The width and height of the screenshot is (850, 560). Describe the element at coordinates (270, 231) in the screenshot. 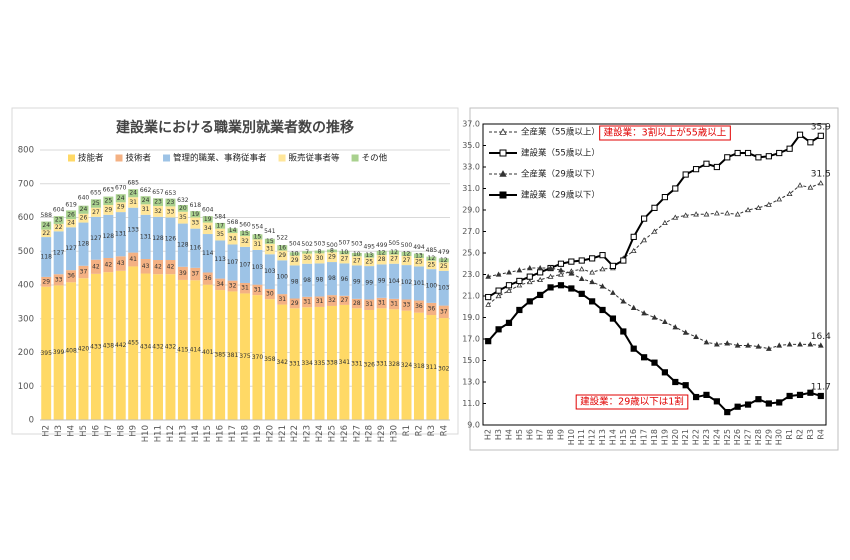

I see `total-label: 541` at that location.